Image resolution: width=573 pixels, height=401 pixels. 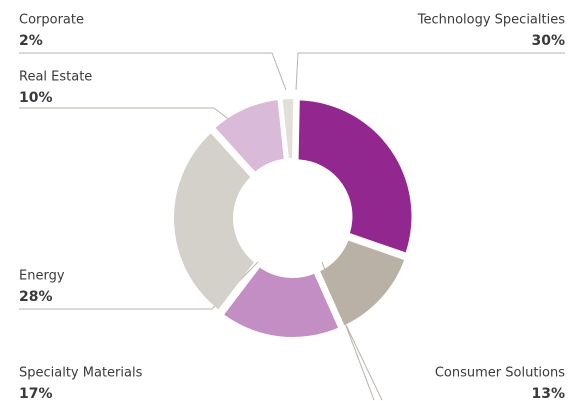 I want to click on value-label: 30%, so click(x=548, y=41).